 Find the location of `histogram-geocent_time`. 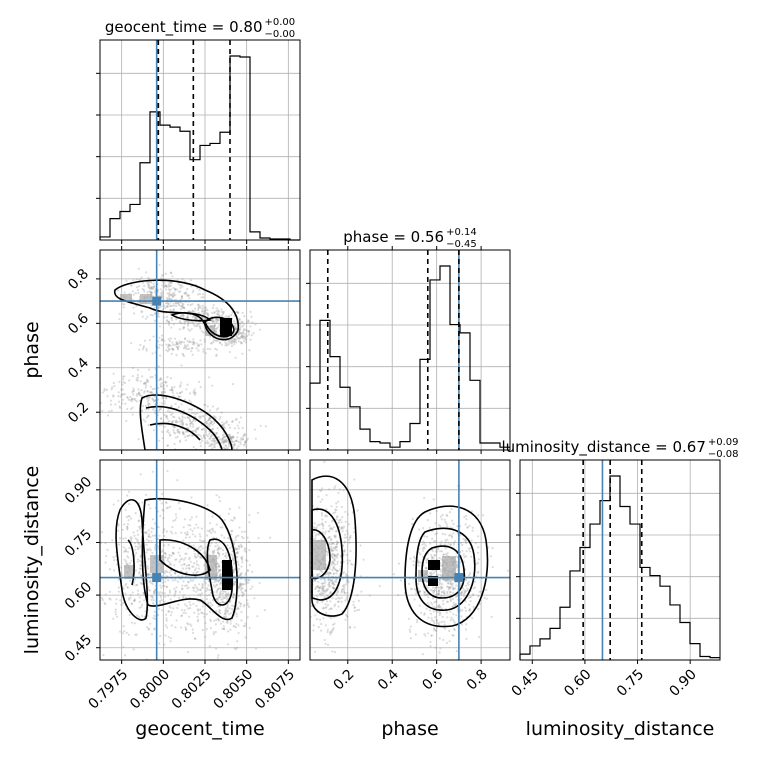

histogram-geocent_time is located at coordinates (199, 148).